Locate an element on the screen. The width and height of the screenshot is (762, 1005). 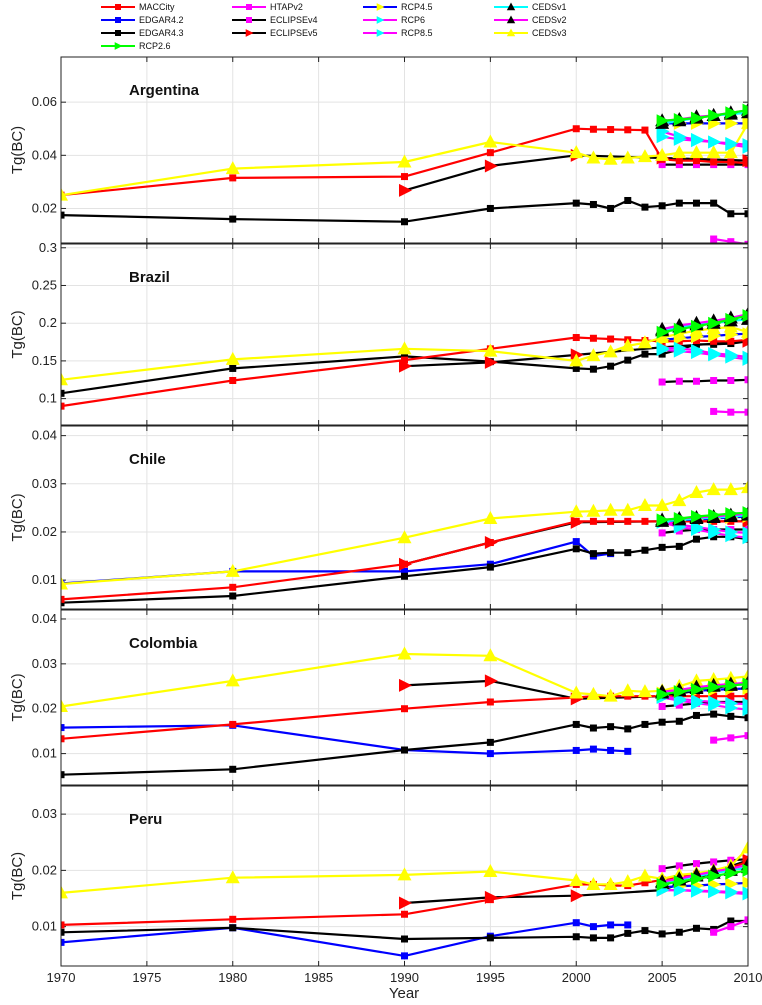
legend-item-htapv2: HTAPv2 is located at coordinates (267, 7).